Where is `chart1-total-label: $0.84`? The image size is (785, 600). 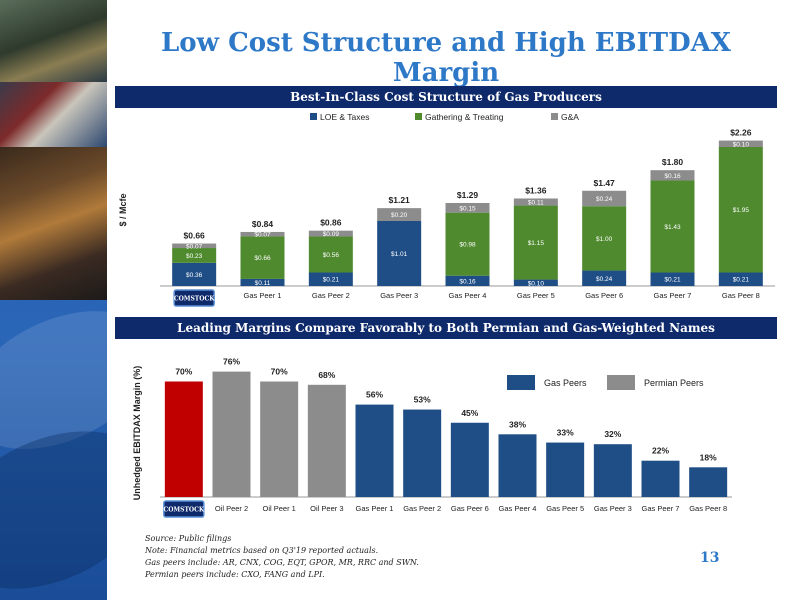
chart1-total-label: $0.84 is located at coordinates (263, 224).